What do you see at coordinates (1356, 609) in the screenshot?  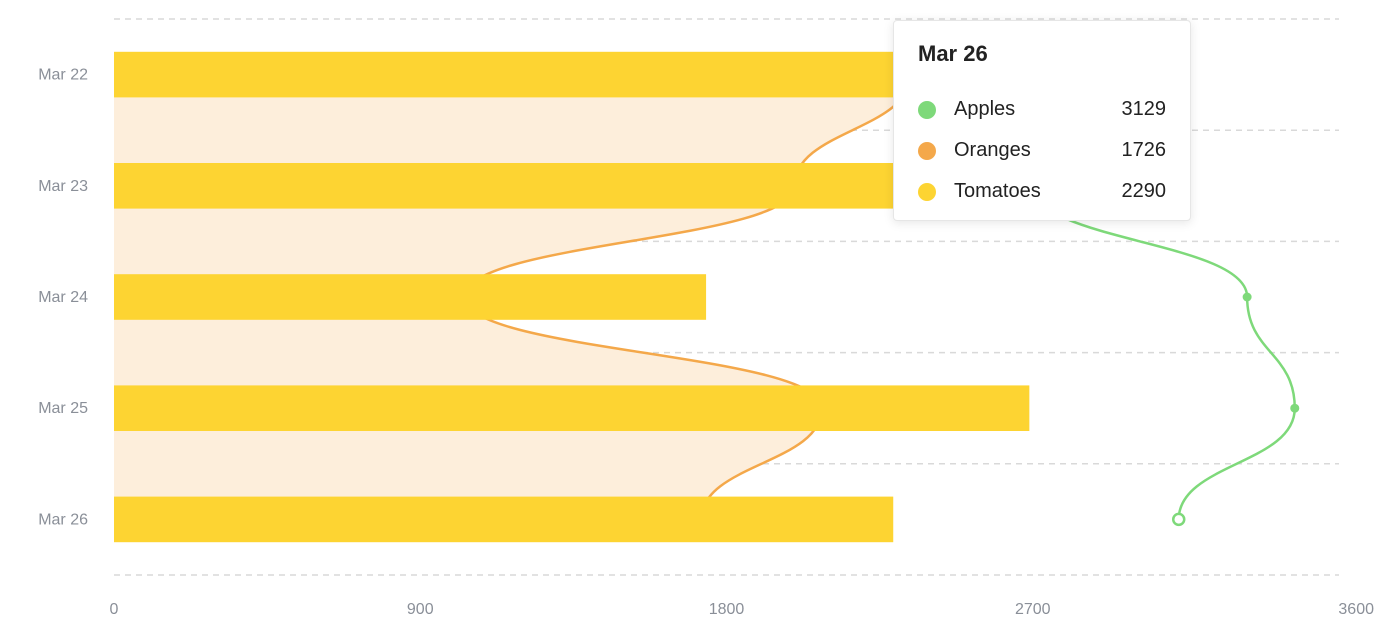 I see `x-axis-tick-label: 3600` at bounding box center [1356, 609].